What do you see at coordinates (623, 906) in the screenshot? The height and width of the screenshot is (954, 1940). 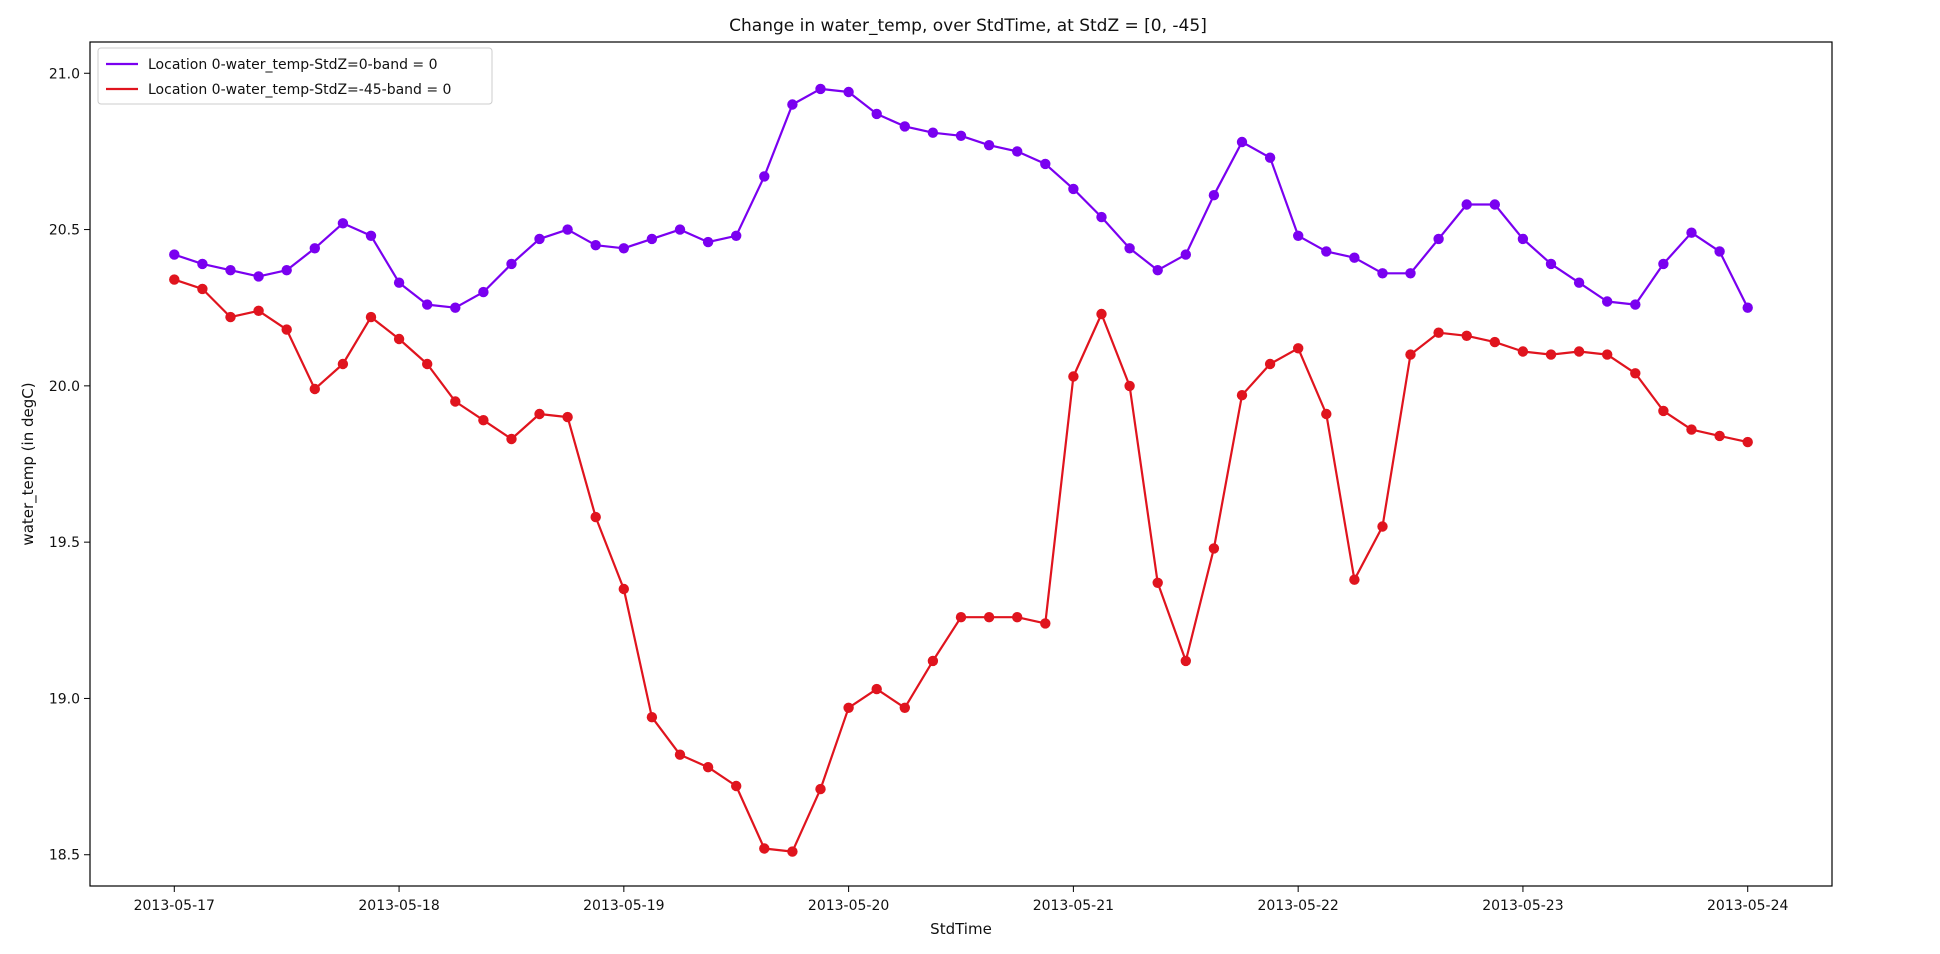 I see `x-tick-label: 2013-05-19` at bounding box center [623, 906].